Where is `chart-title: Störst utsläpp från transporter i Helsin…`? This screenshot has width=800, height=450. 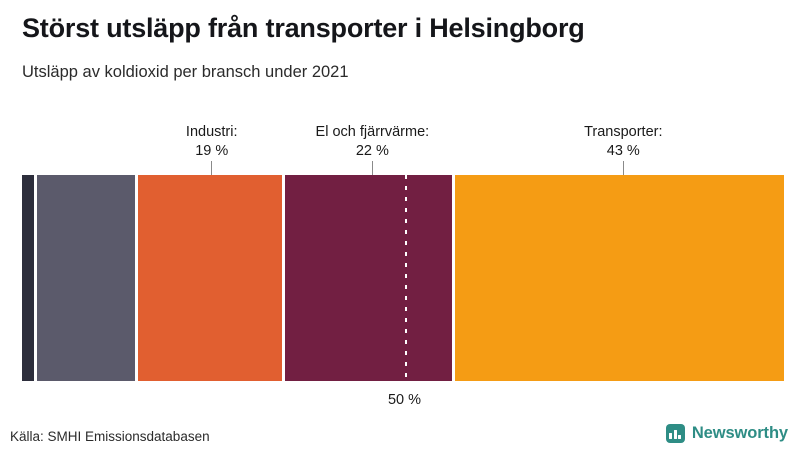 chart-title: Störst utsläpp från transporter i Helsin… is located at coordinates (303, 28).